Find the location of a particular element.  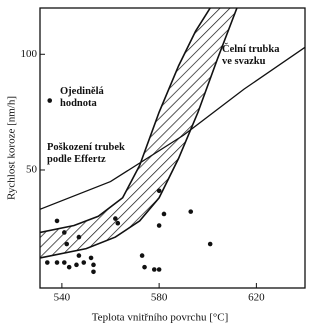

x-tick-label: 580 is located at coordinates (159, 298).